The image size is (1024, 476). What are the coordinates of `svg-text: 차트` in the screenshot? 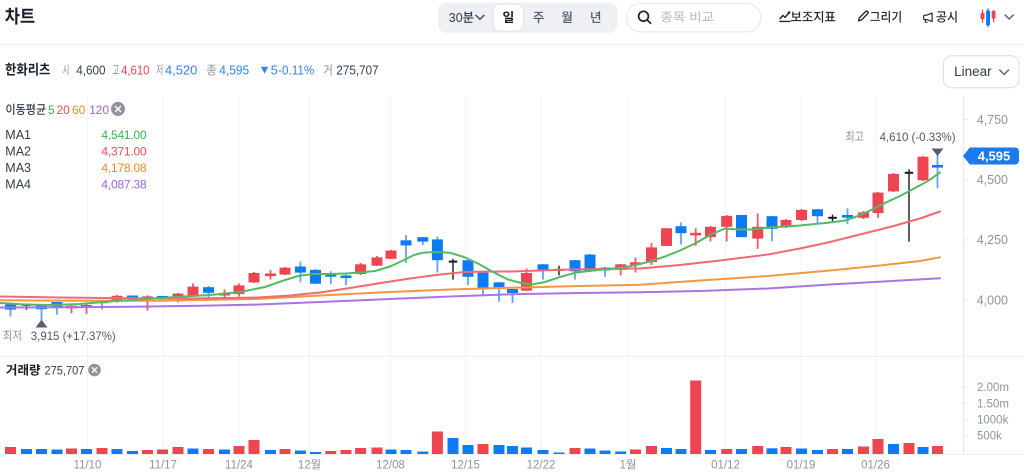 It's located at (20, 16).